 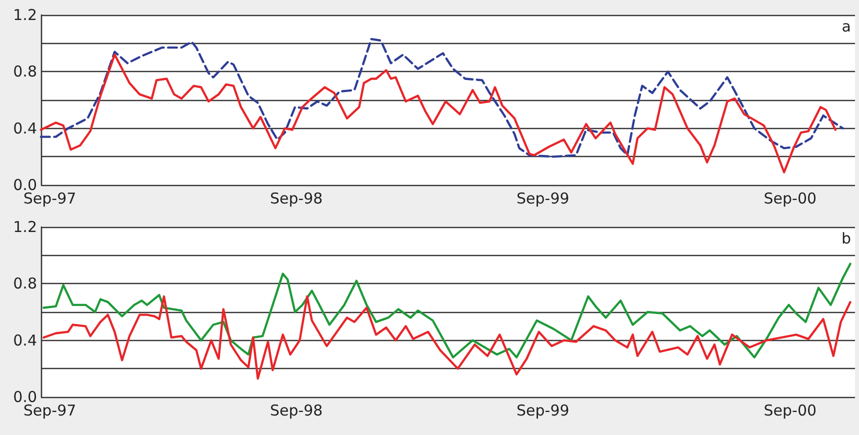 I want to click on annotation: b, so click(x=846, y=239).